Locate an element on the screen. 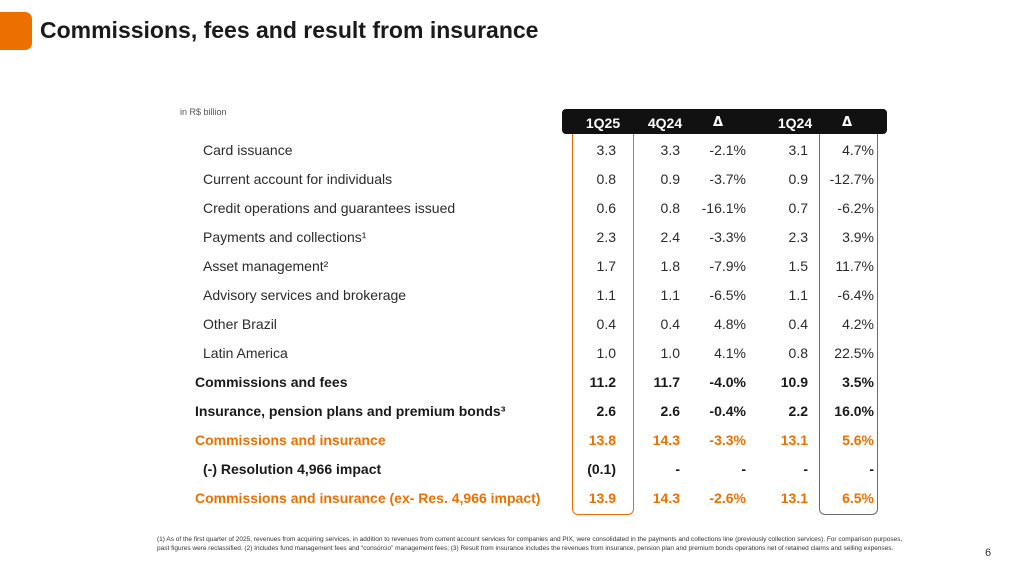 The image size is (1019, 573). row-value: -2.1% is located at coordinates (727, 150).